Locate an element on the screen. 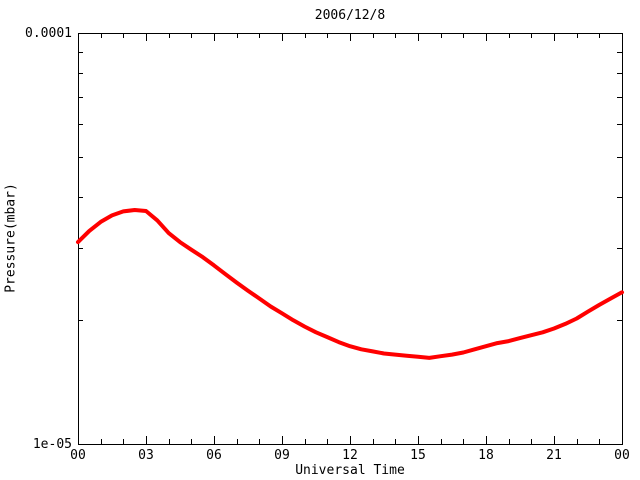 The image size is (640, 480). x-tick-label: 03 is located at coordinates (146, 455).